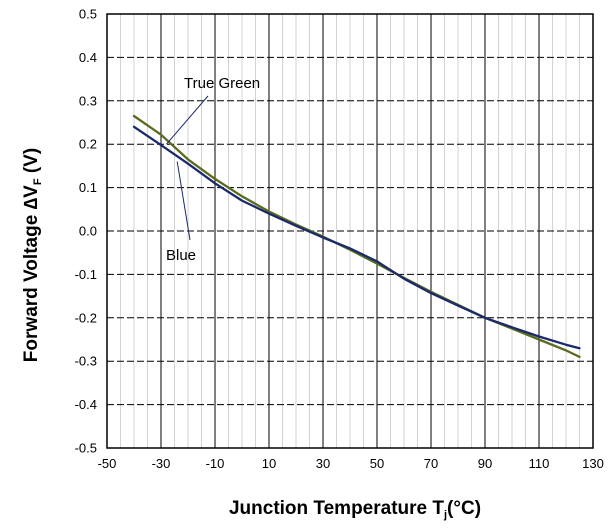  I want to click on x-tick-label: -50, so click(107, 463).